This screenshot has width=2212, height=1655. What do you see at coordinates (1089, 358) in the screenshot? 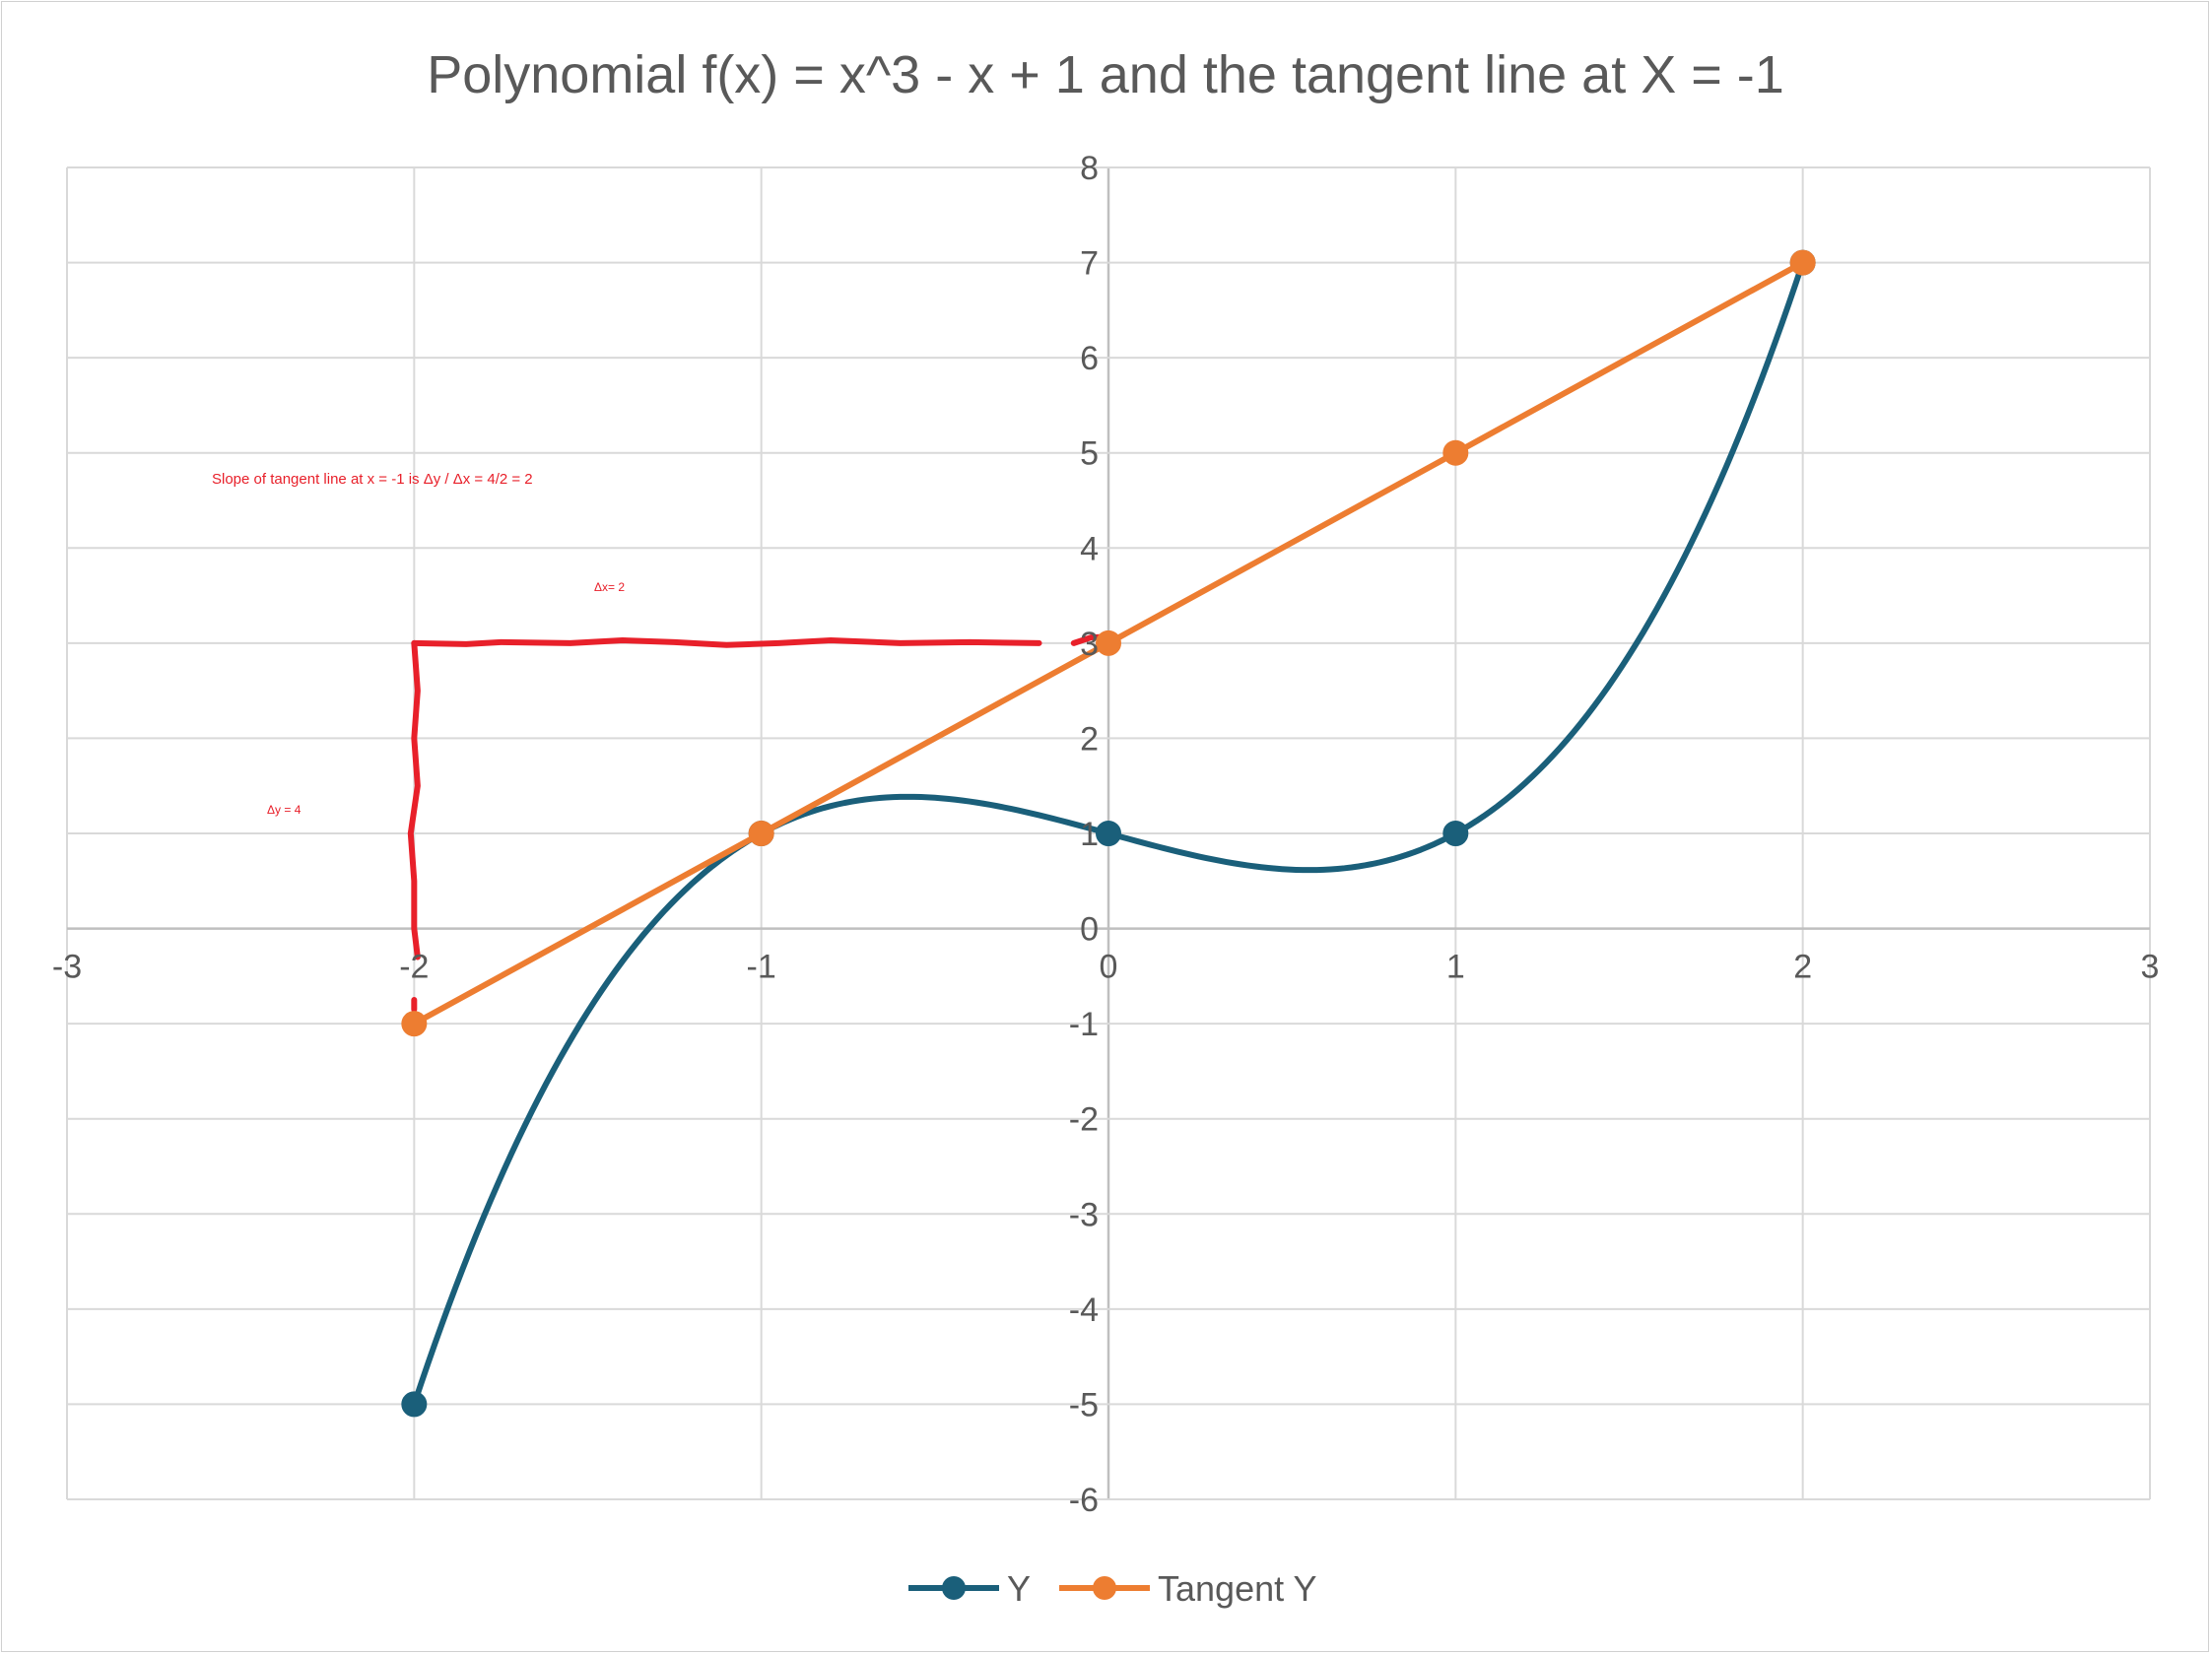
I see `y-tick-label: 6` at bounding box center [1089, 358].